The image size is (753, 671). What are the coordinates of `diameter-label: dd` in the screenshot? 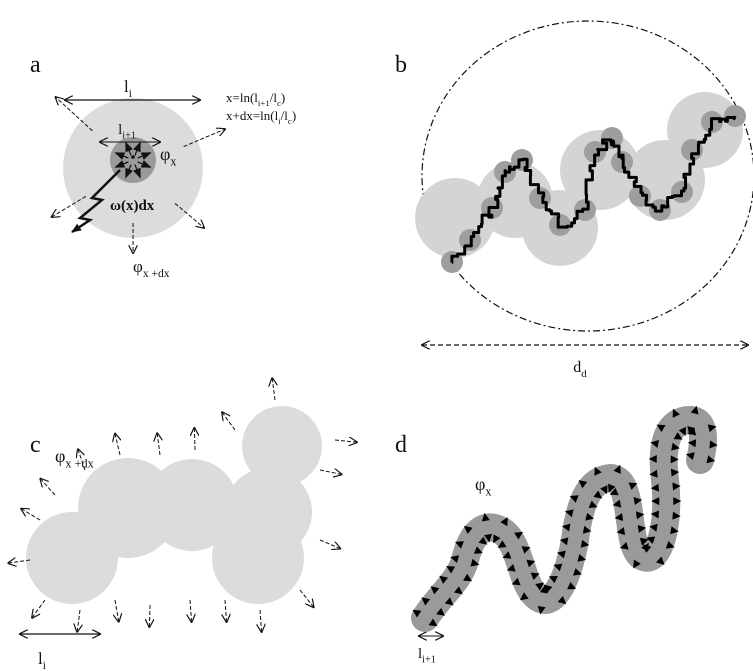 It's located at (580, 369).